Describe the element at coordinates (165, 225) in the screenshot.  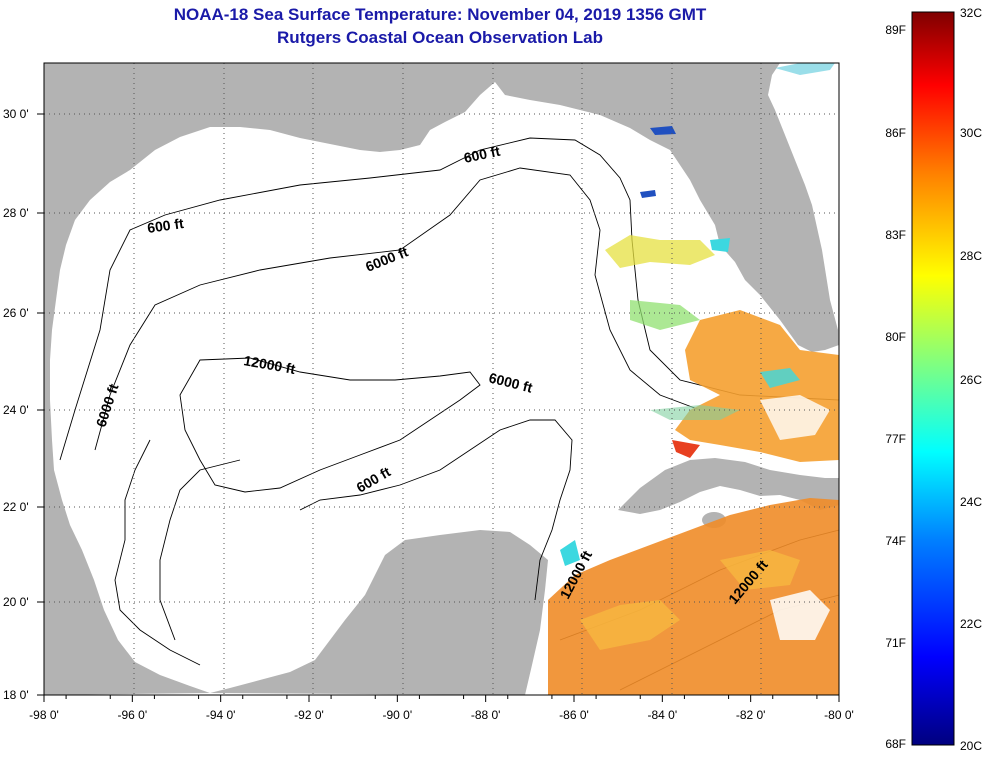
I see `label-600ft-west: 600 ft` at that location.